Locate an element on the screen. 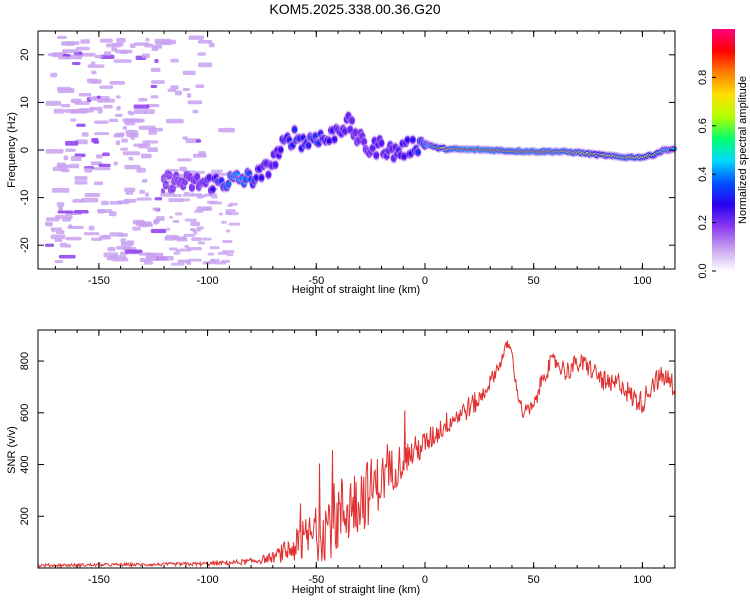  spectrogram-x-tick-label: -100 is located at coordinates (208, 281).